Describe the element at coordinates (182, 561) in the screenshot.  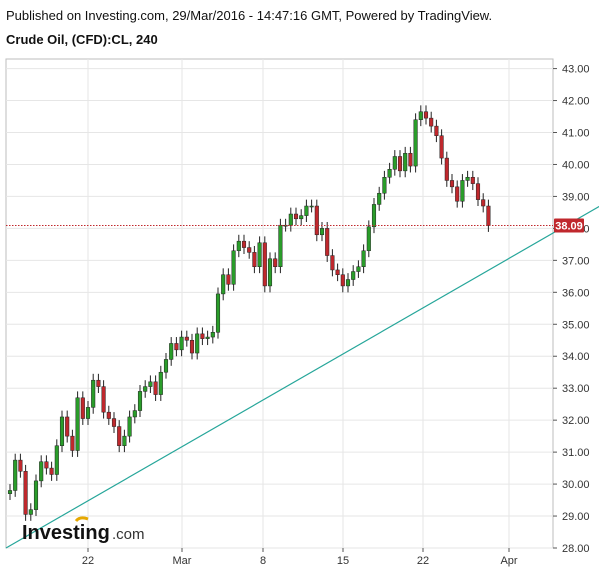
I see `x-tick-label: Mar` at that location.